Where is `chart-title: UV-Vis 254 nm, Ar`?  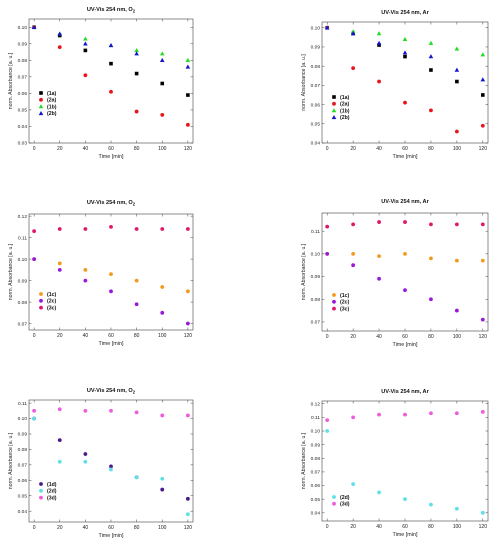
chart-title: UV-Vis 254 nm, Ar is located at coordinates (405, 392).